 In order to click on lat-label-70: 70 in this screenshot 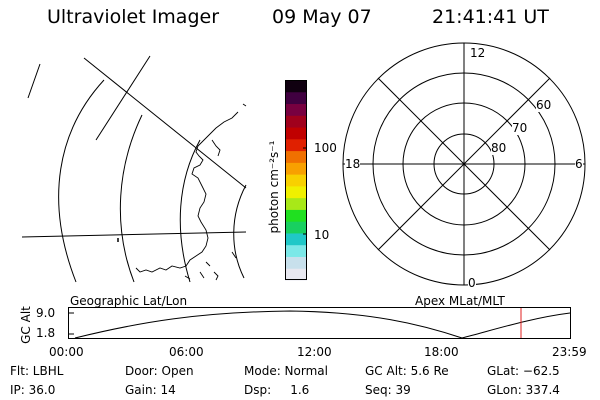, I will do `click(520, 128)`.